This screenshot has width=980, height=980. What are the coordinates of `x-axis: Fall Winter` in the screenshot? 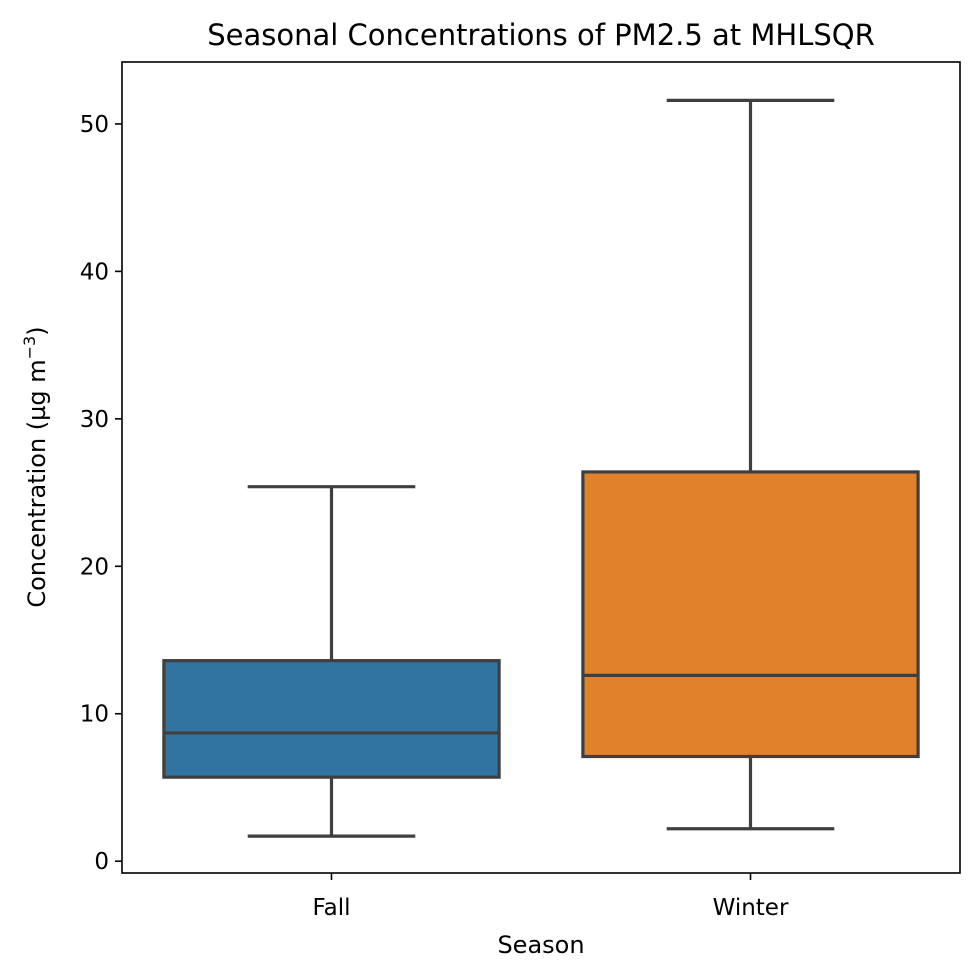 It's located at (551, 897).